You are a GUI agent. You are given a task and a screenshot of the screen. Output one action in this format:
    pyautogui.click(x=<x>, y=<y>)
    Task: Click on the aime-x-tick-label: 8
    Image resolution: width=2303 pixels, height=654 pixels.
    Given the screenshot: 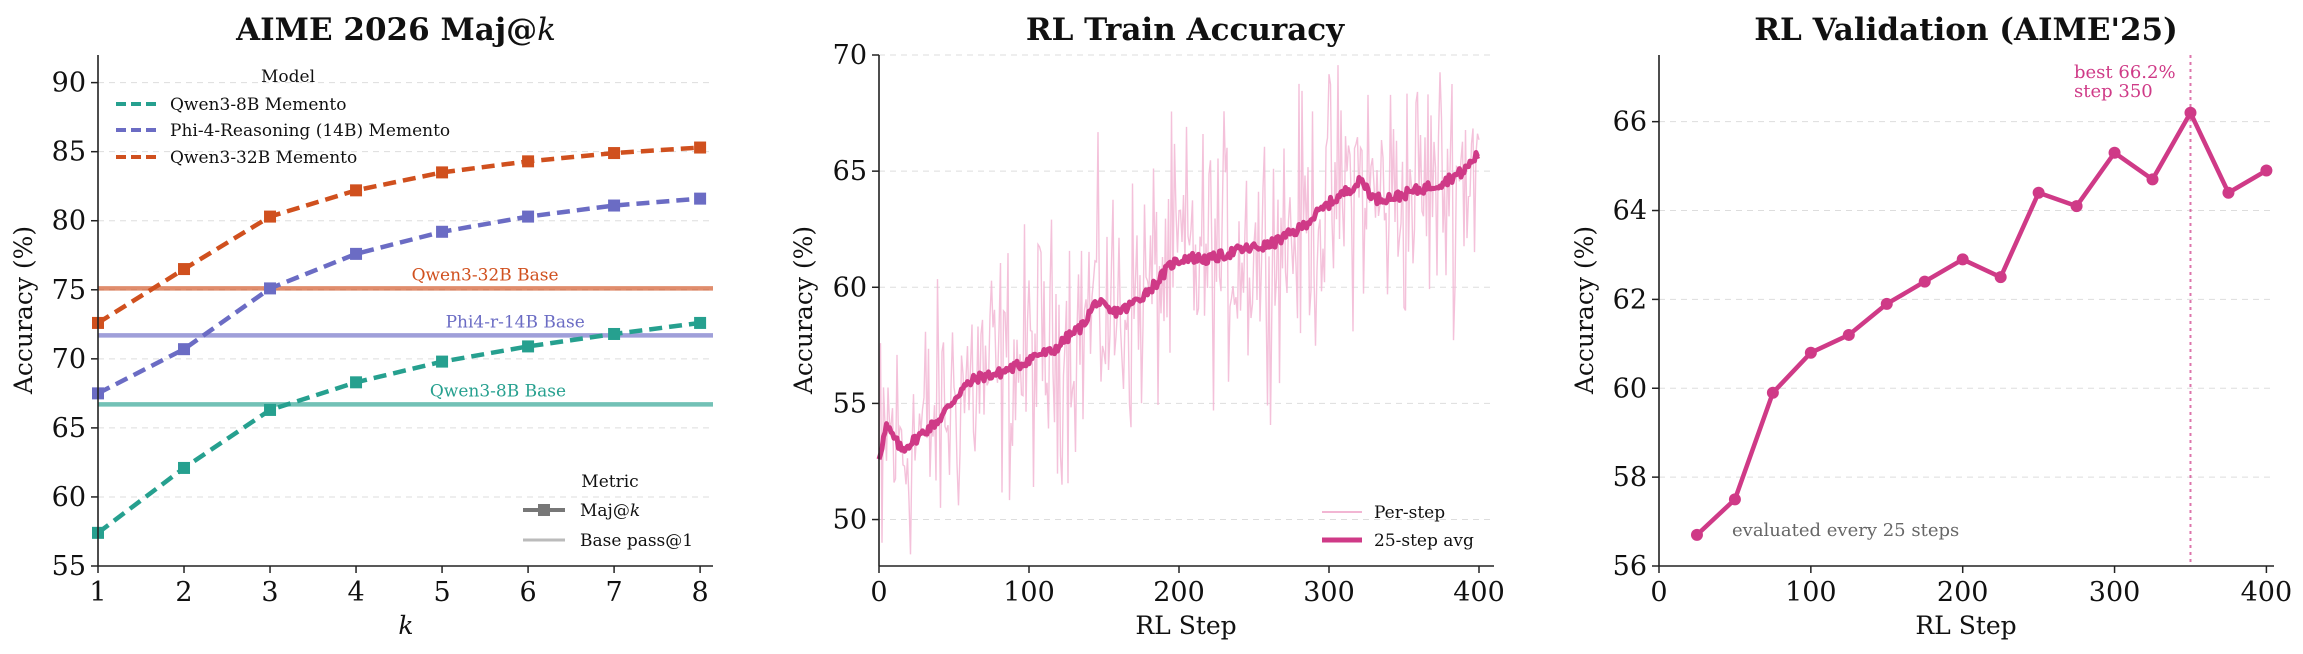 What is the action you would take?
    pyautogui.click(x=700, y=592)
    